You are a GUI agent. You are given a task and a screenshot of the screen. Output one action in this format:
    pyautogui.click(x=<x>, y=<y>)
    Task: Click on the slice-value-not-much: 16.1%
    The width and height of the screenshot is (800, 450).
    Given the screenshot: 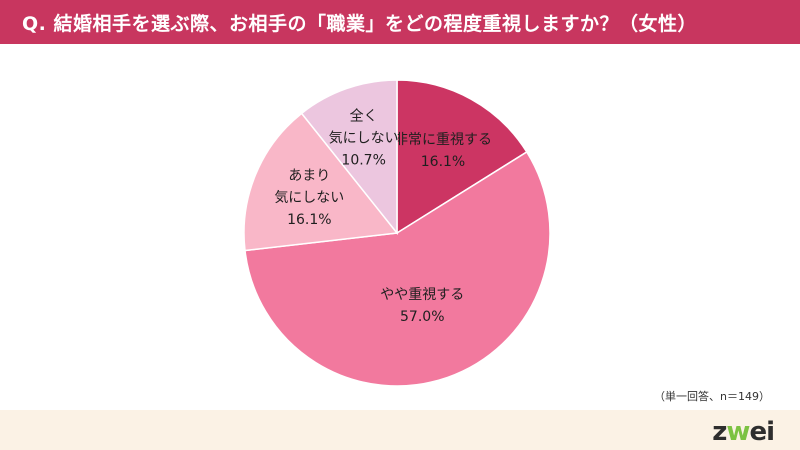 What is the action you would take?
    pyautogui.click(x=309, y=220)
    